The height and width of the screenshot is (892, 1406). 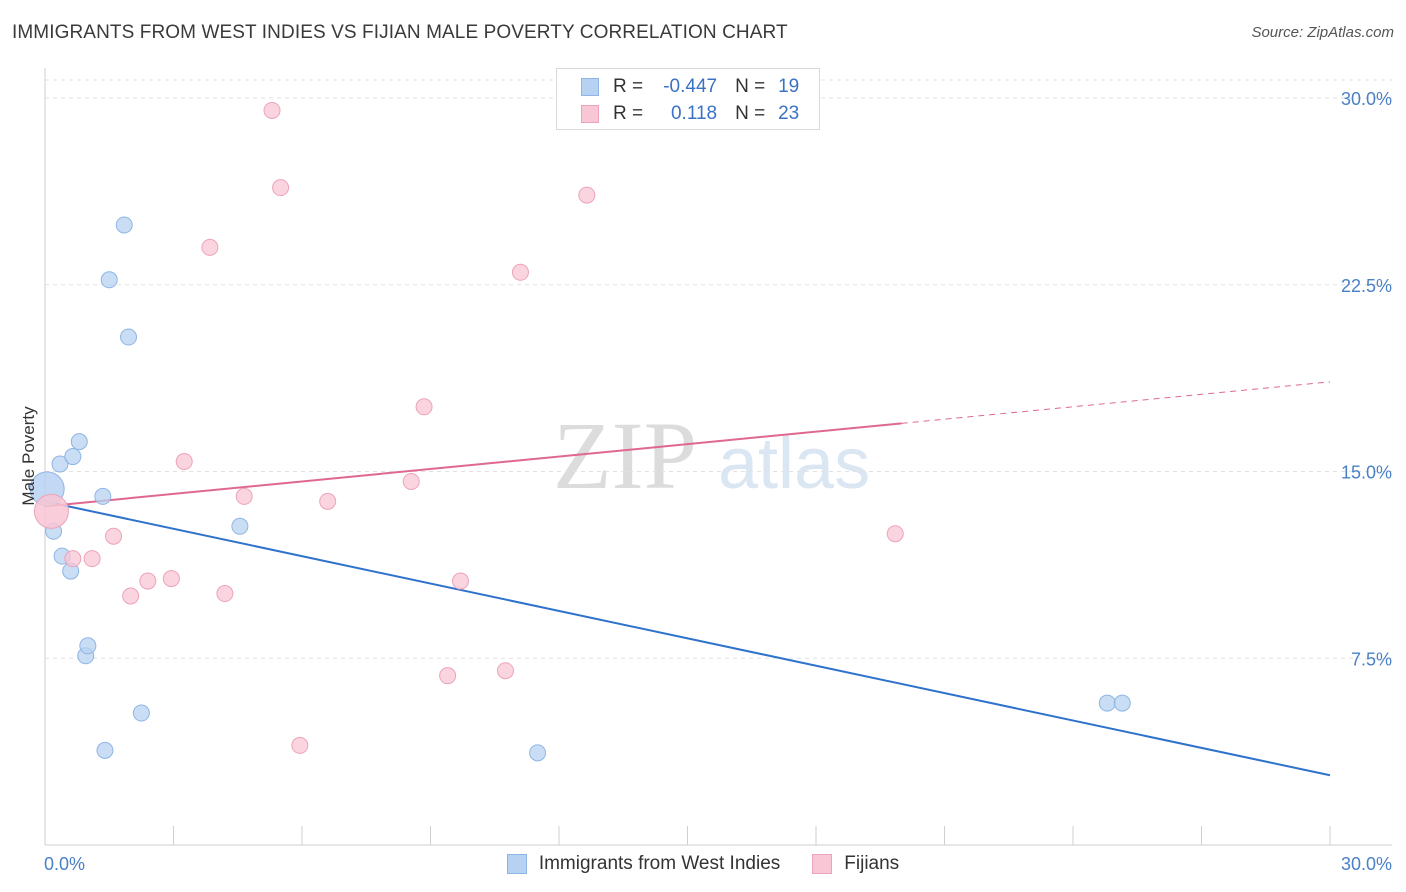 What do you see at coordinates (711, 455) in the screenshot?
I see `watermark: ZIP atlas` at bounding box center [711, 455].